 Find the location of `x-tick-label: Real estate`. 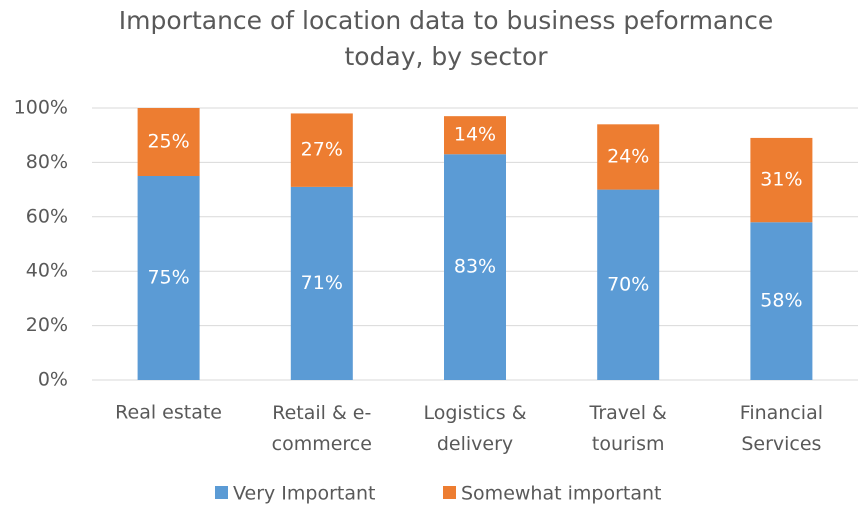

x-tick-label: Real estate is located at coordinates (168, 413).